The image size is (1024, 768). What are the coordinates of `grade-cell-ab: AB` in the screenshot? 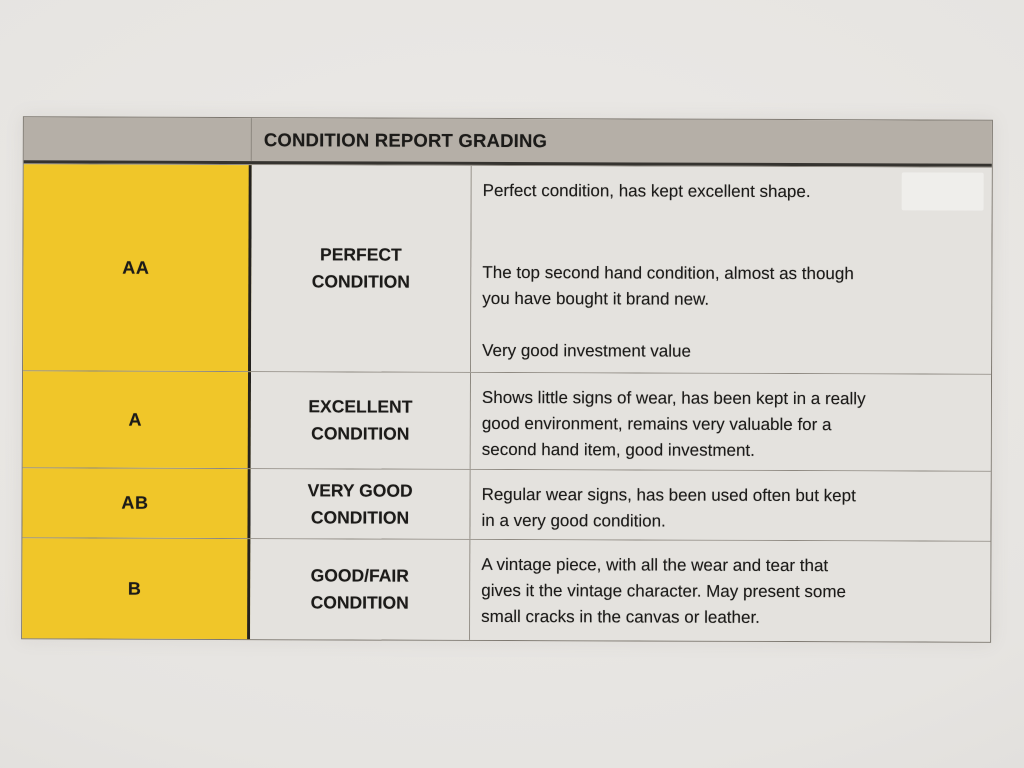 It's located at (136, 503).